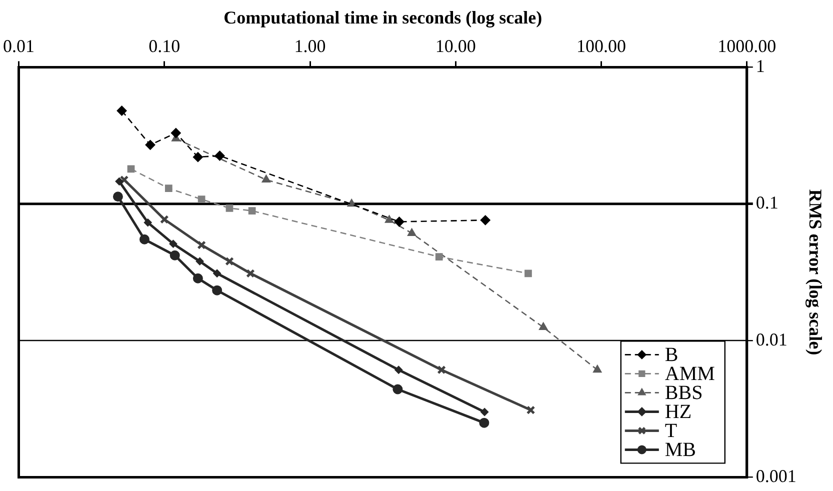 This screenshot has height=491, width=833. Describe the element at coordinates (772, 339) in the screenshot. I see `y-tick-label: 0.01` at that location.